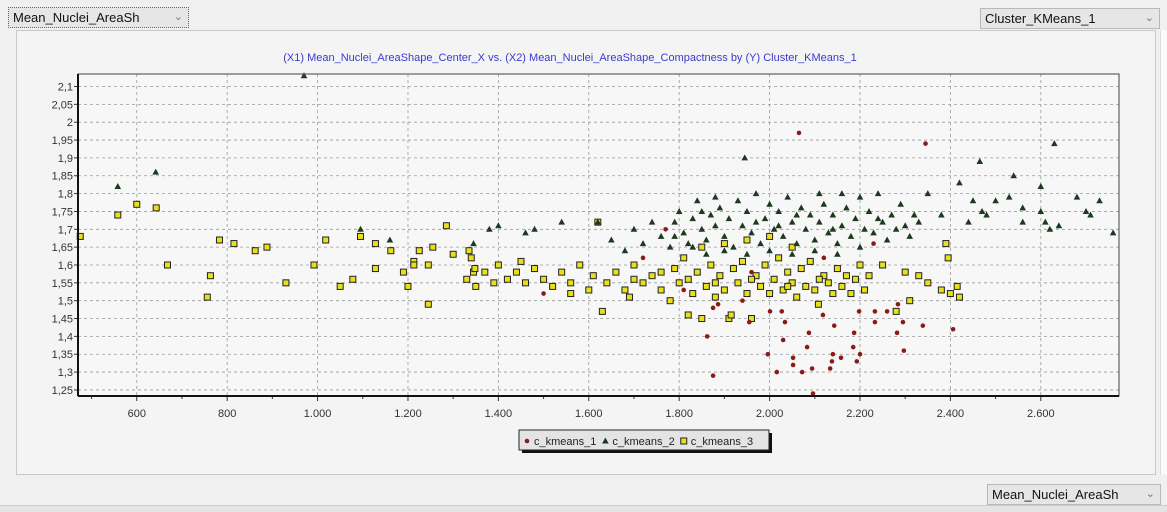 This screenshot has width=1167, height=512. I want to click on y-tick-label: 1,3, so click(65, 373).